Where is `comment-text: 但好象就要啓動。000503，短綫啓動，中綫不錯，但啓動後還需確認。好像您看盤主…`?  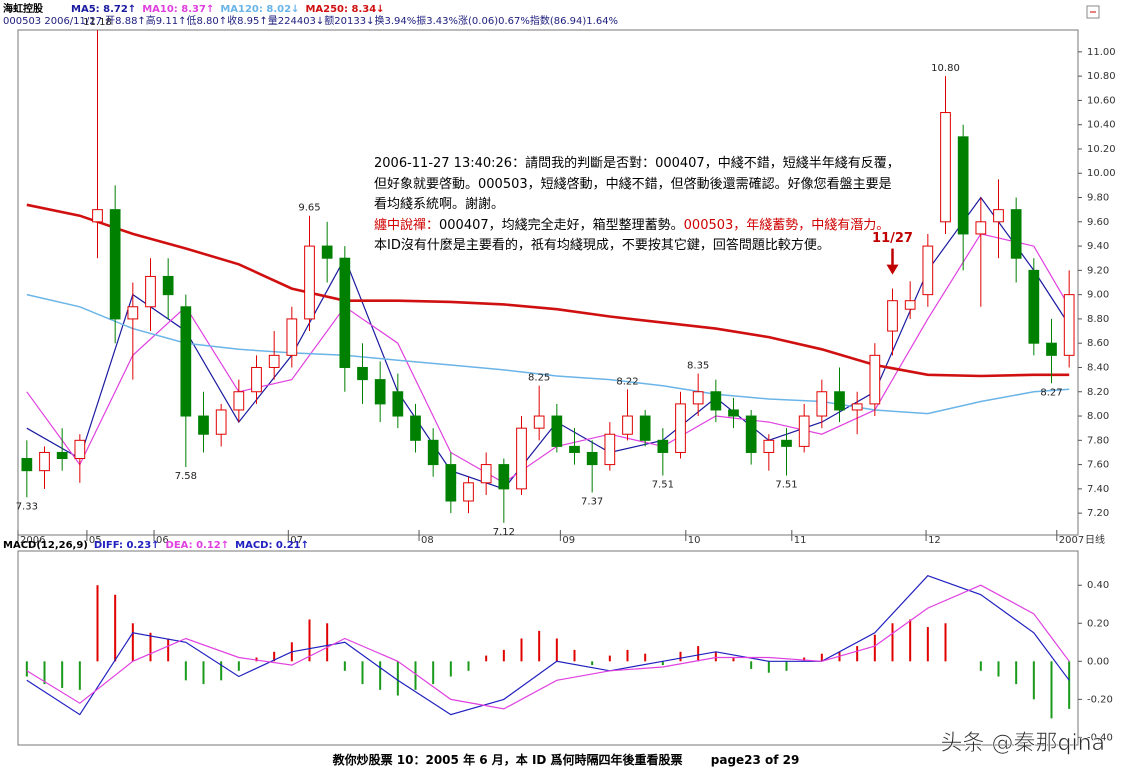
comment-text: 但好象就要啓動。000503，短綫啓動，中綫不錯，但啓動後還需確認。好像您看盤主… is located at coordinates (633, 184).